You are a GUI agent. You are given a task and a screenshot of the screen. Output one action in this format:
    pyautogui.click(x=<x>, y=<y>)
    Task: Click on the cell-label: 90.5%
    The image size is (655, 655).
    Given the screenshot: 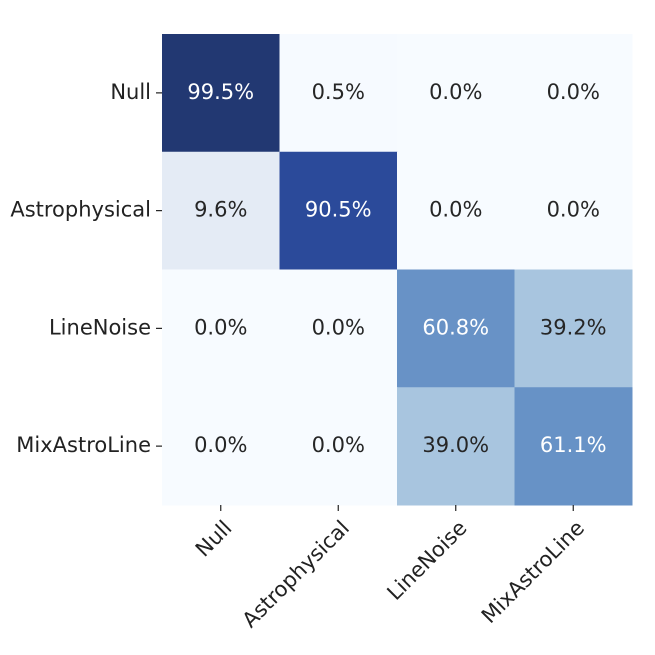 What is the action you would take?
    pyautogui.click(x=338, y=210)
    